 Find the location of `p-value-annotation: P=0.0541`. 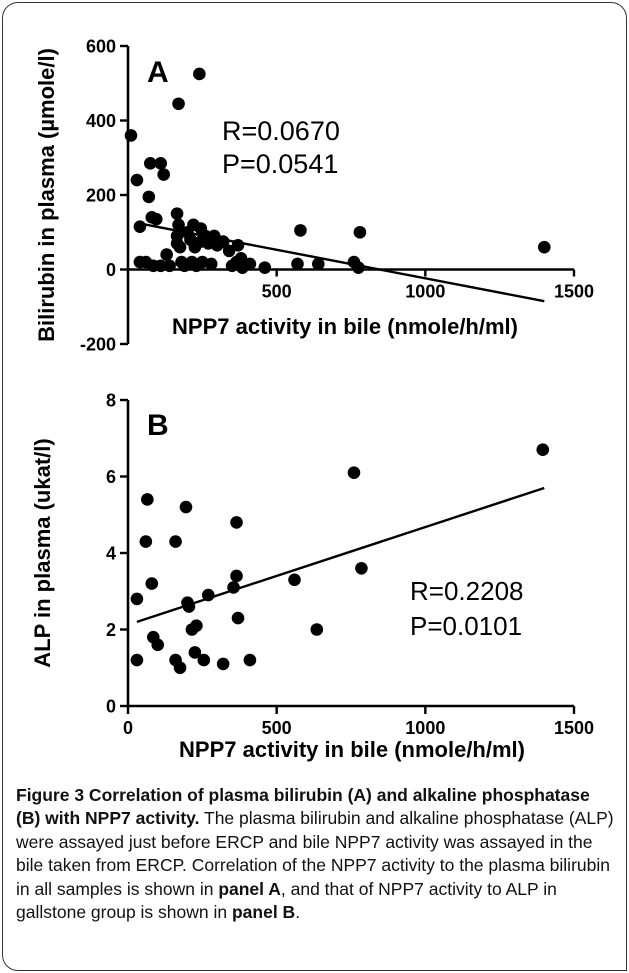

p-value-annotation: P=0.0541 is located at coordinates (280, 164).